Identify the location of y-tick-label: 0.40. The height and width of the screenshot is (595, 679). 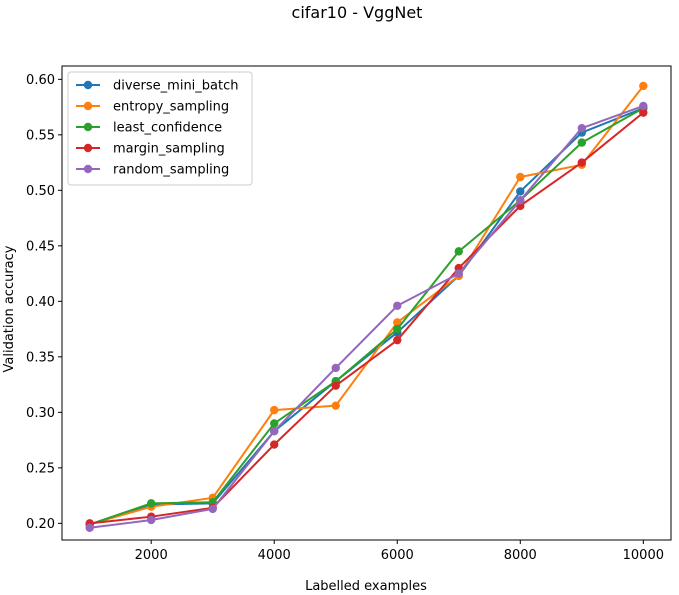
(40, 302).